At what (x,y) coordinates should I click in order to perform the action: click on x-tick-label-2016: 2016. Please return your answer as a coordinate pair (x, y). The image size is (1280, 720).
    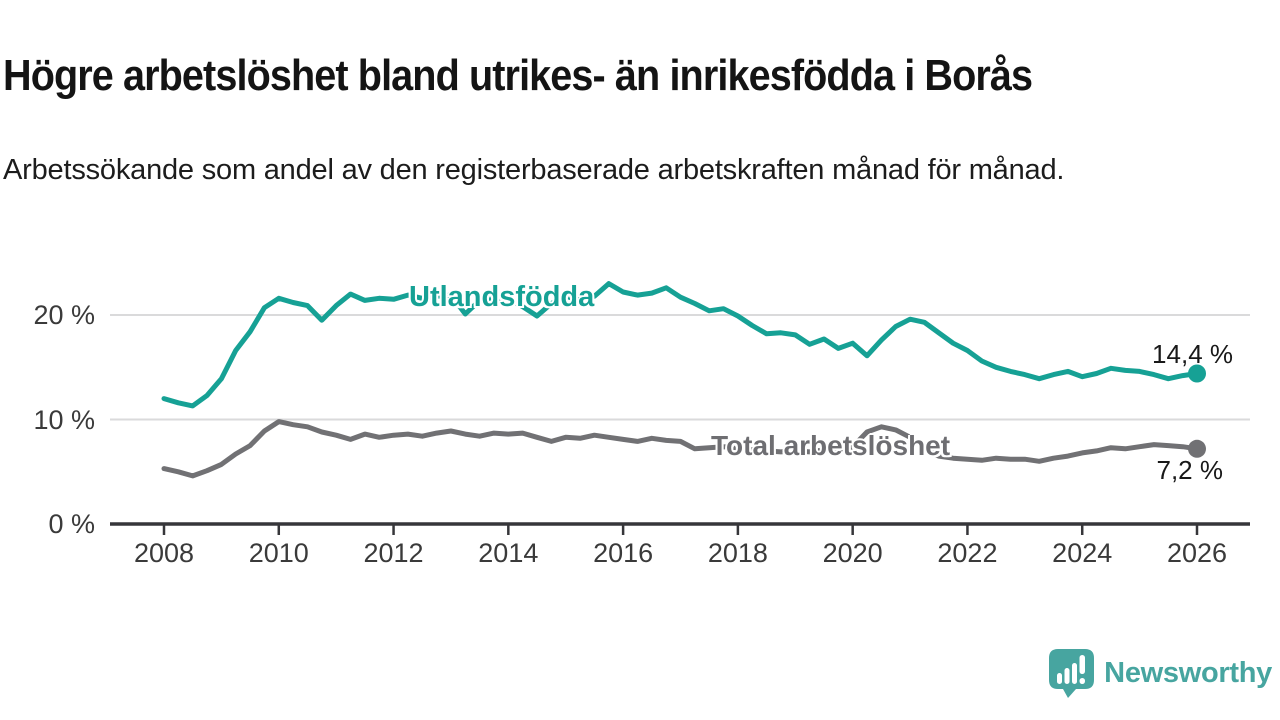
    Looking at the image, I should click on (623, 553).